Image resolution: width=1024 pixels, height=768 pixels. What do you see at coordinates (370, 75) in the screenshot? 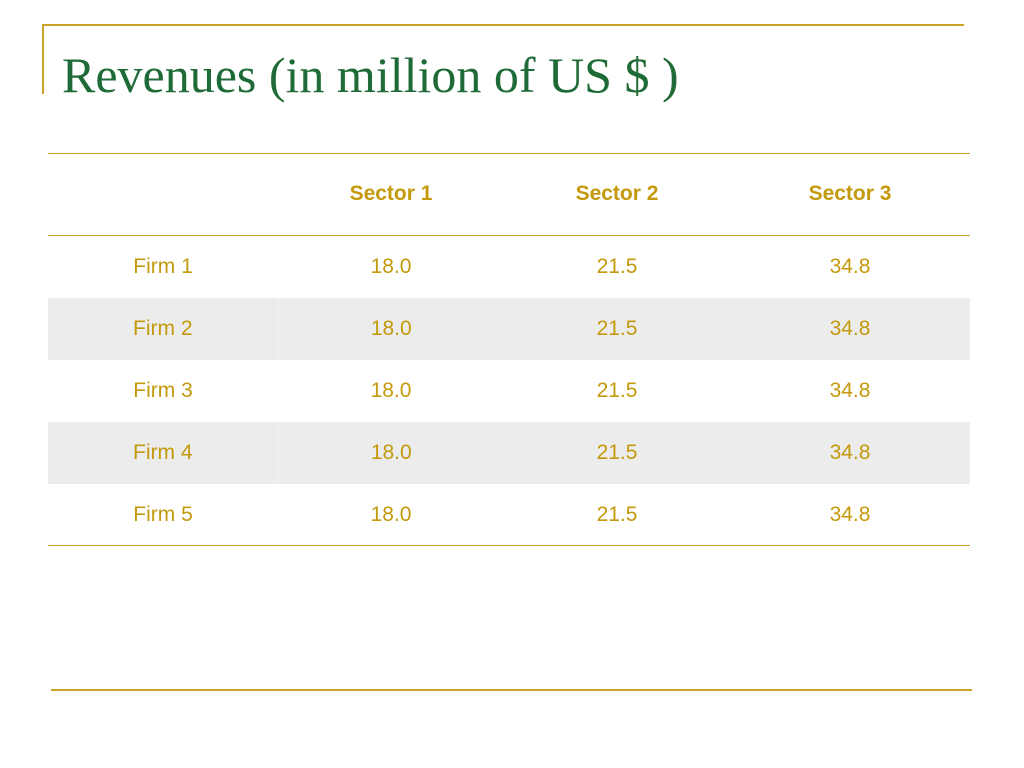
I see `slide-title: Revenues (in million of US $ )` at bounding box center [370, 75].